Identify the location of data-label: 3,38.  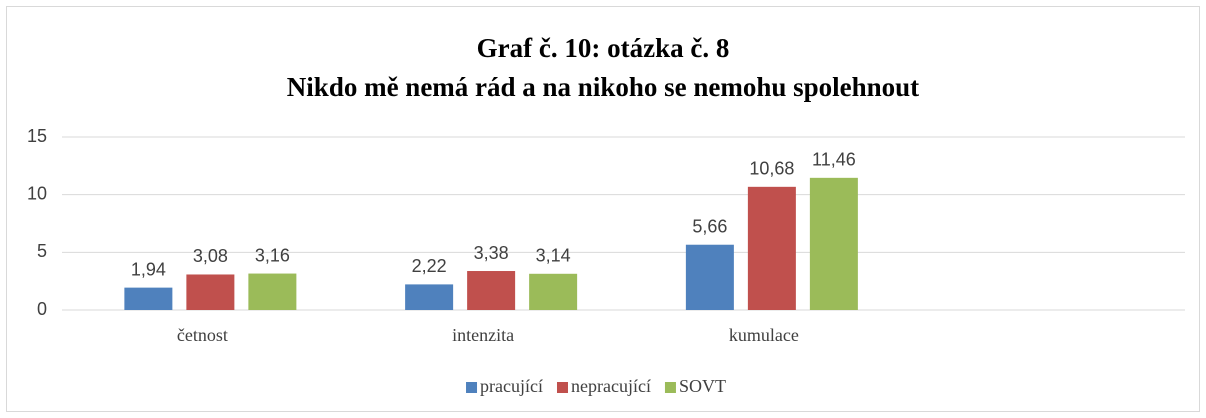
(491, 253).